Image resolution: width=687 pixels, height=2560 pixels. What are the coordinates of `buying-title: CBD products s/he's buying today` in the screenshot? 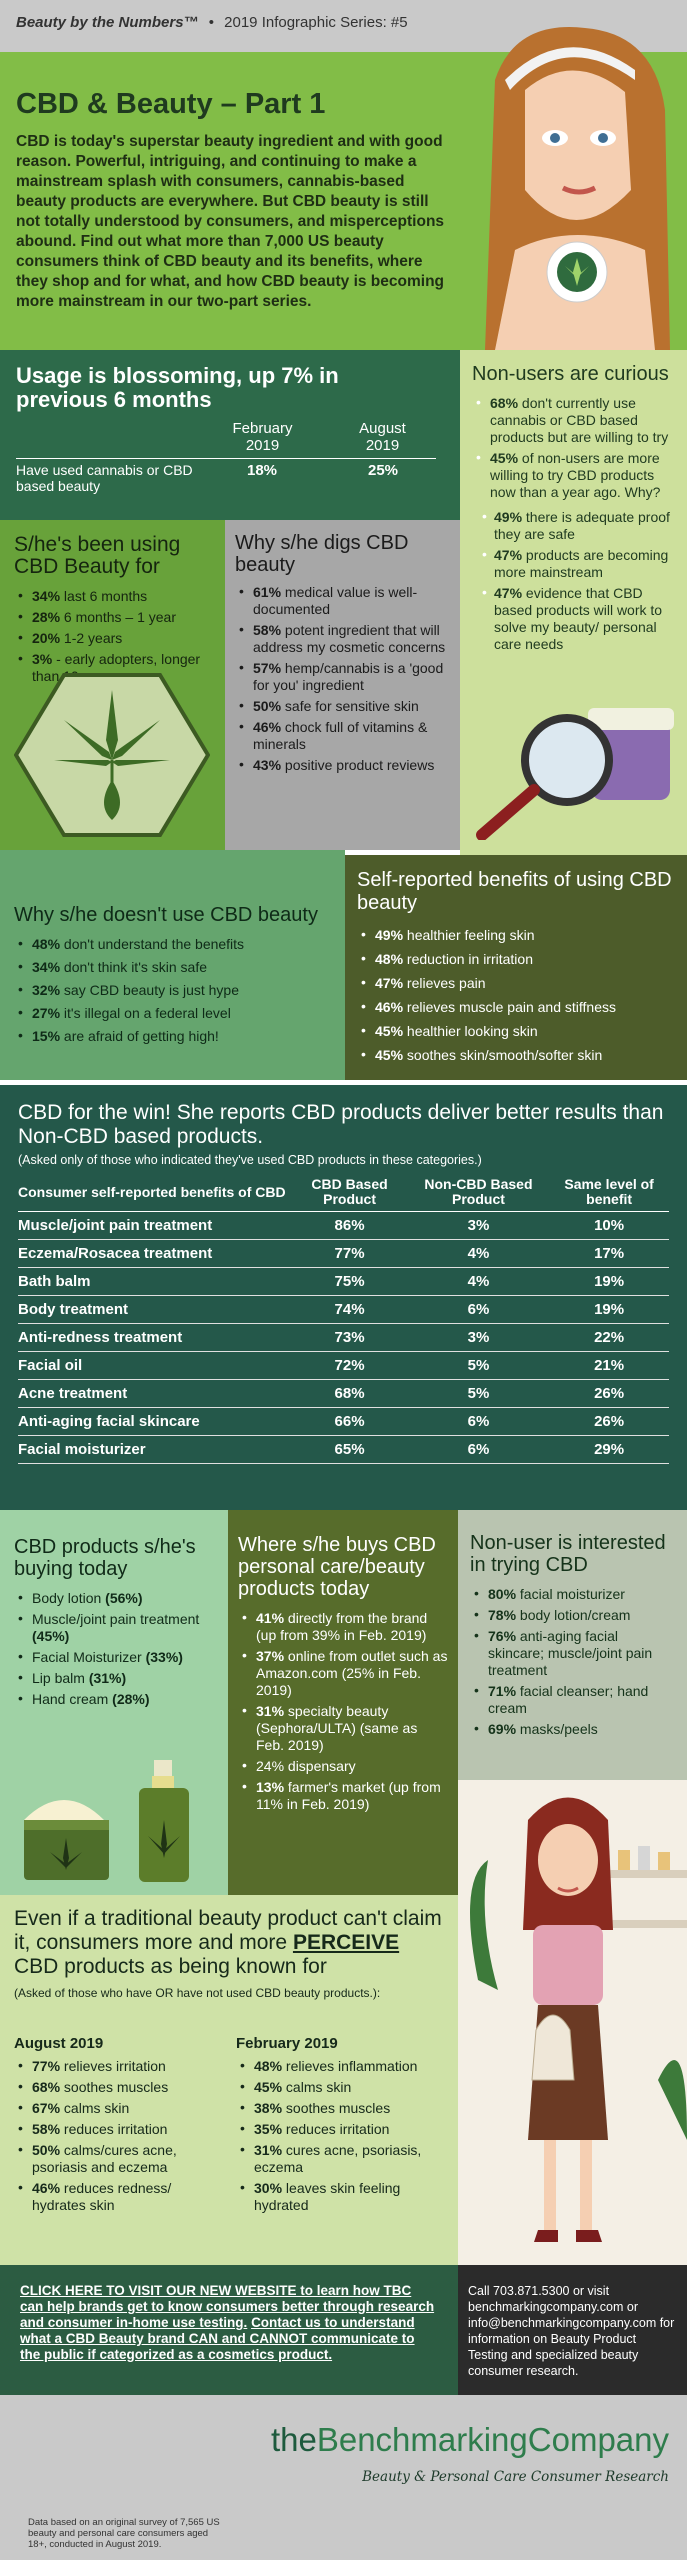 It's located at (105, 1558).